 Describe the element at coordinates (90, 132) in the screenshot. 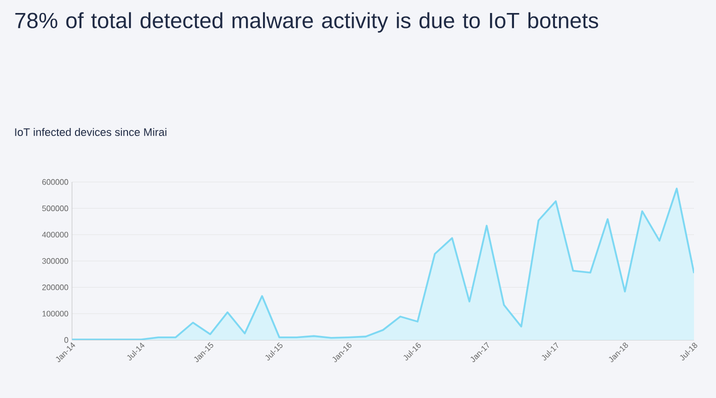

I see `chart-subtitle: IoT infected devices since Mirai` at that location.